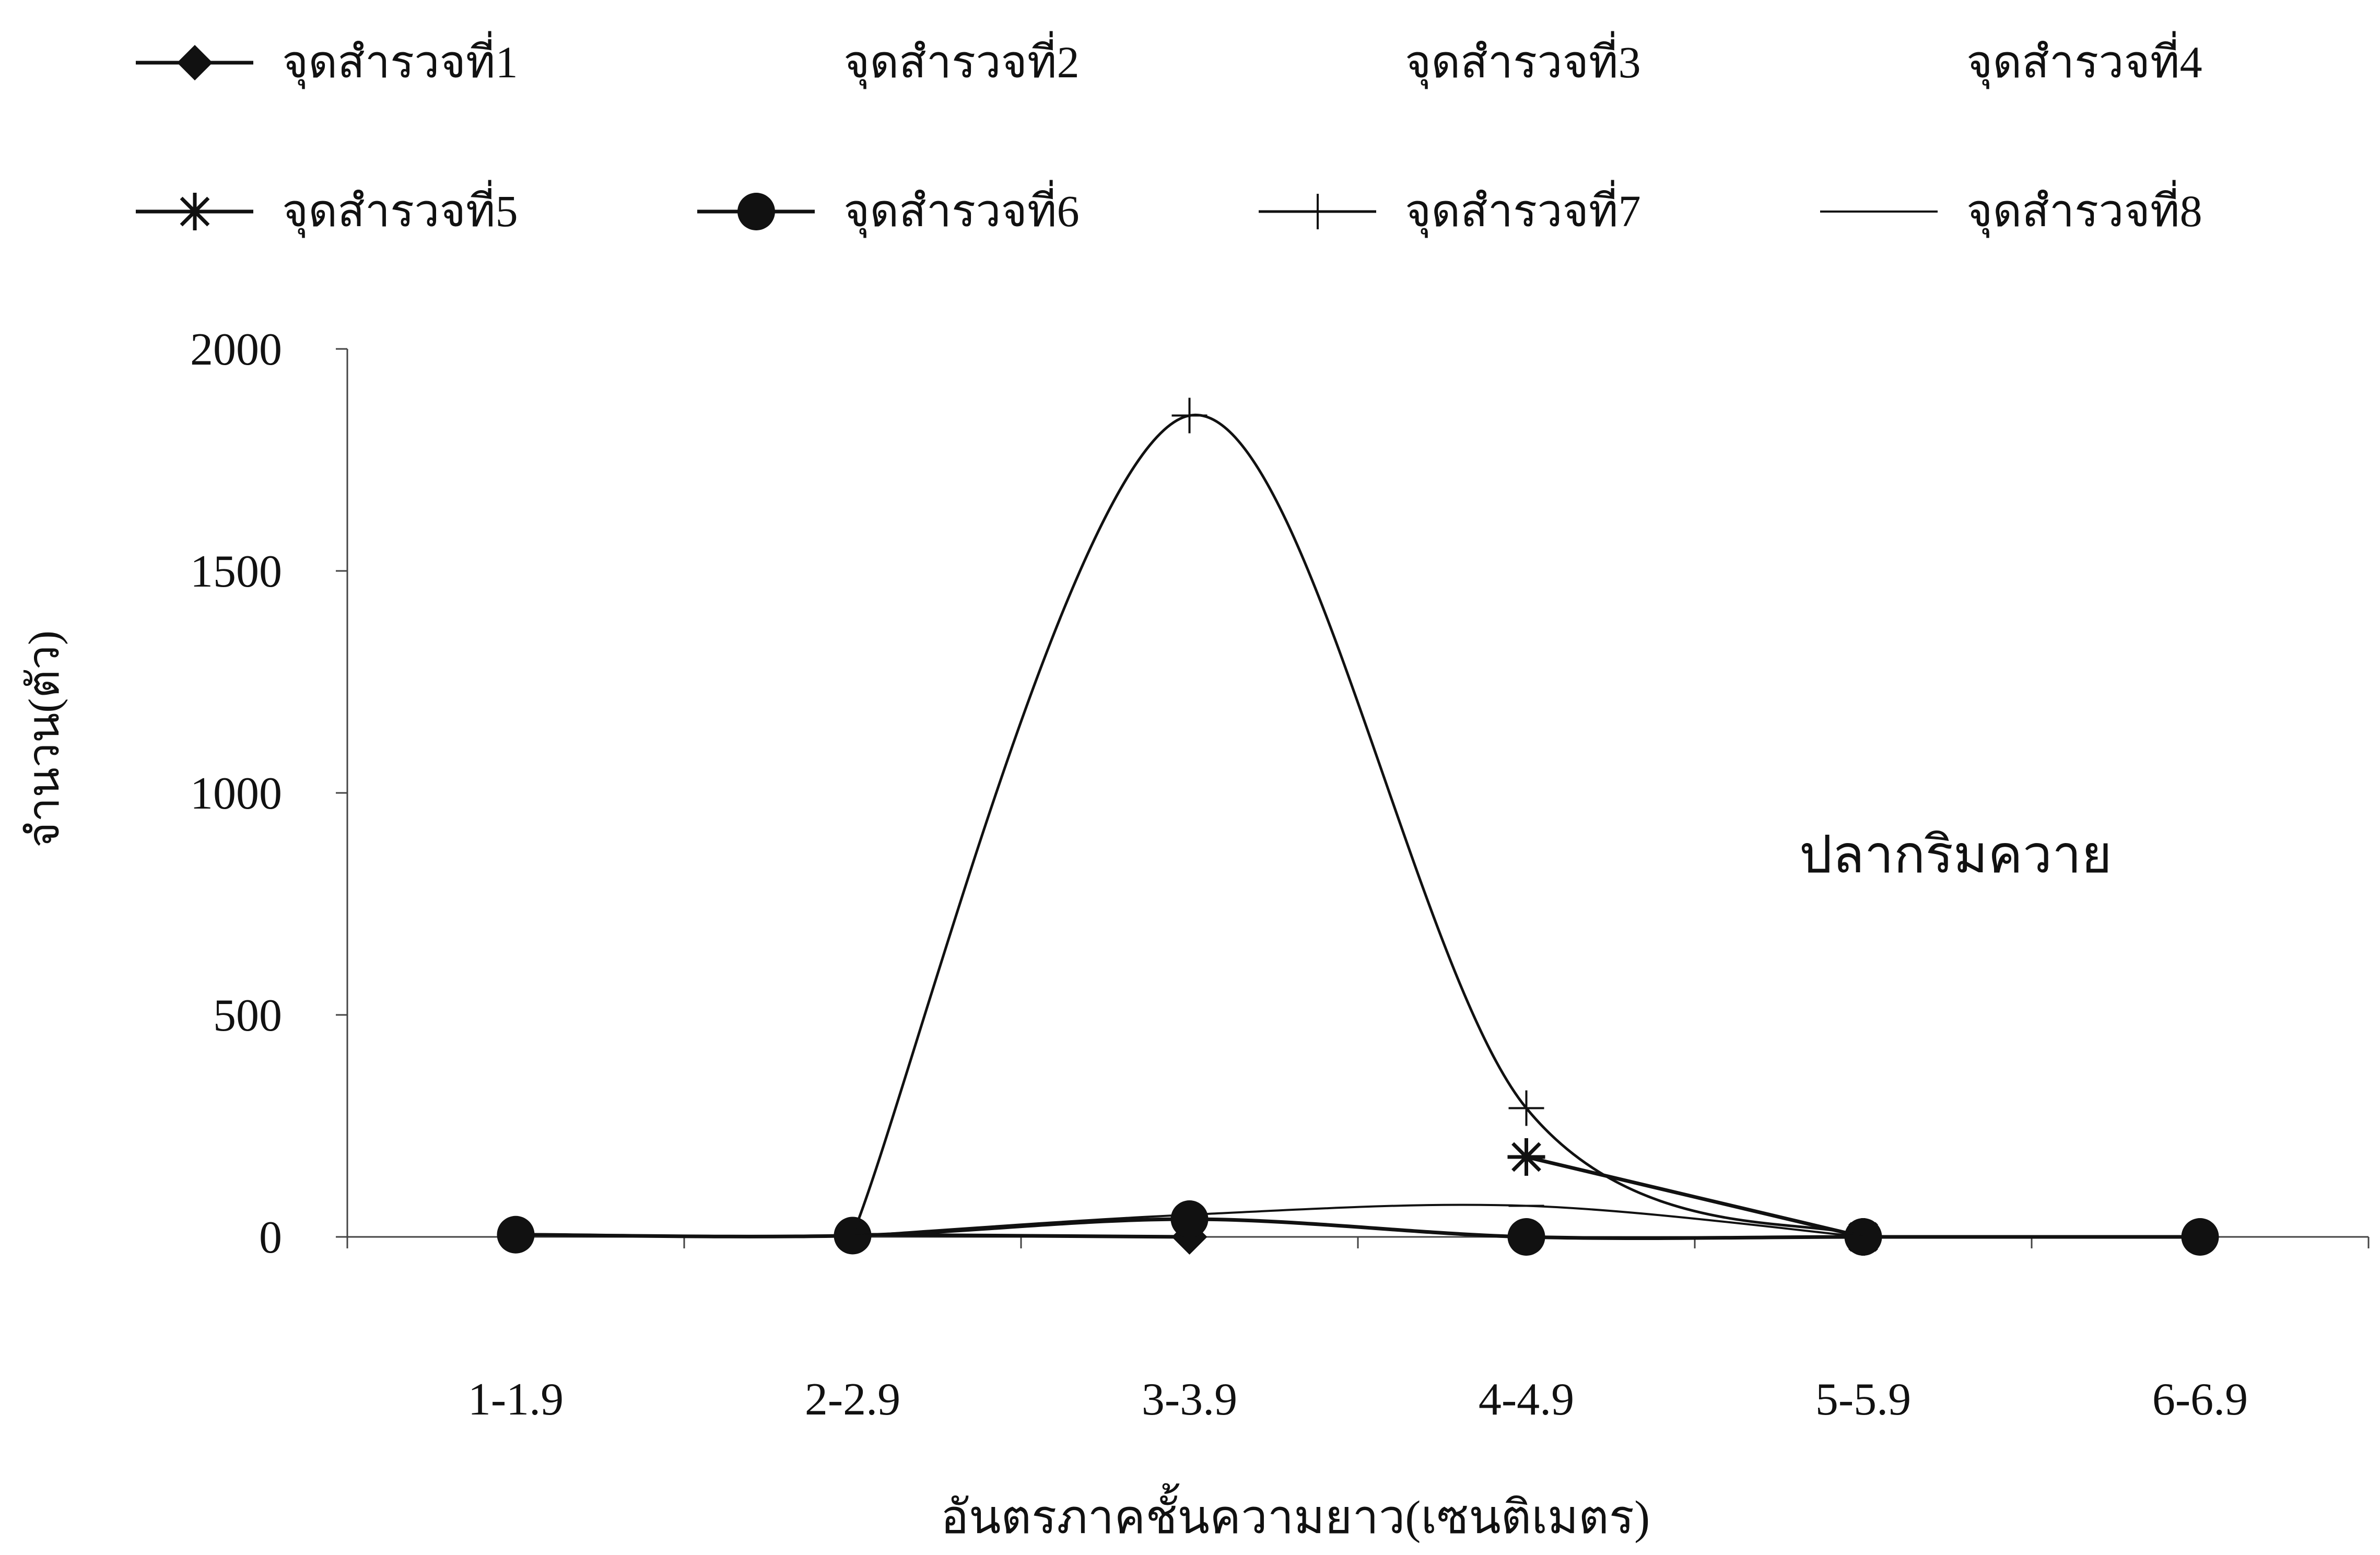 This screenshot has width=2380, height=1555. I want to click on legend-item: จุดสำรวจที่3, so click(1523, 60).